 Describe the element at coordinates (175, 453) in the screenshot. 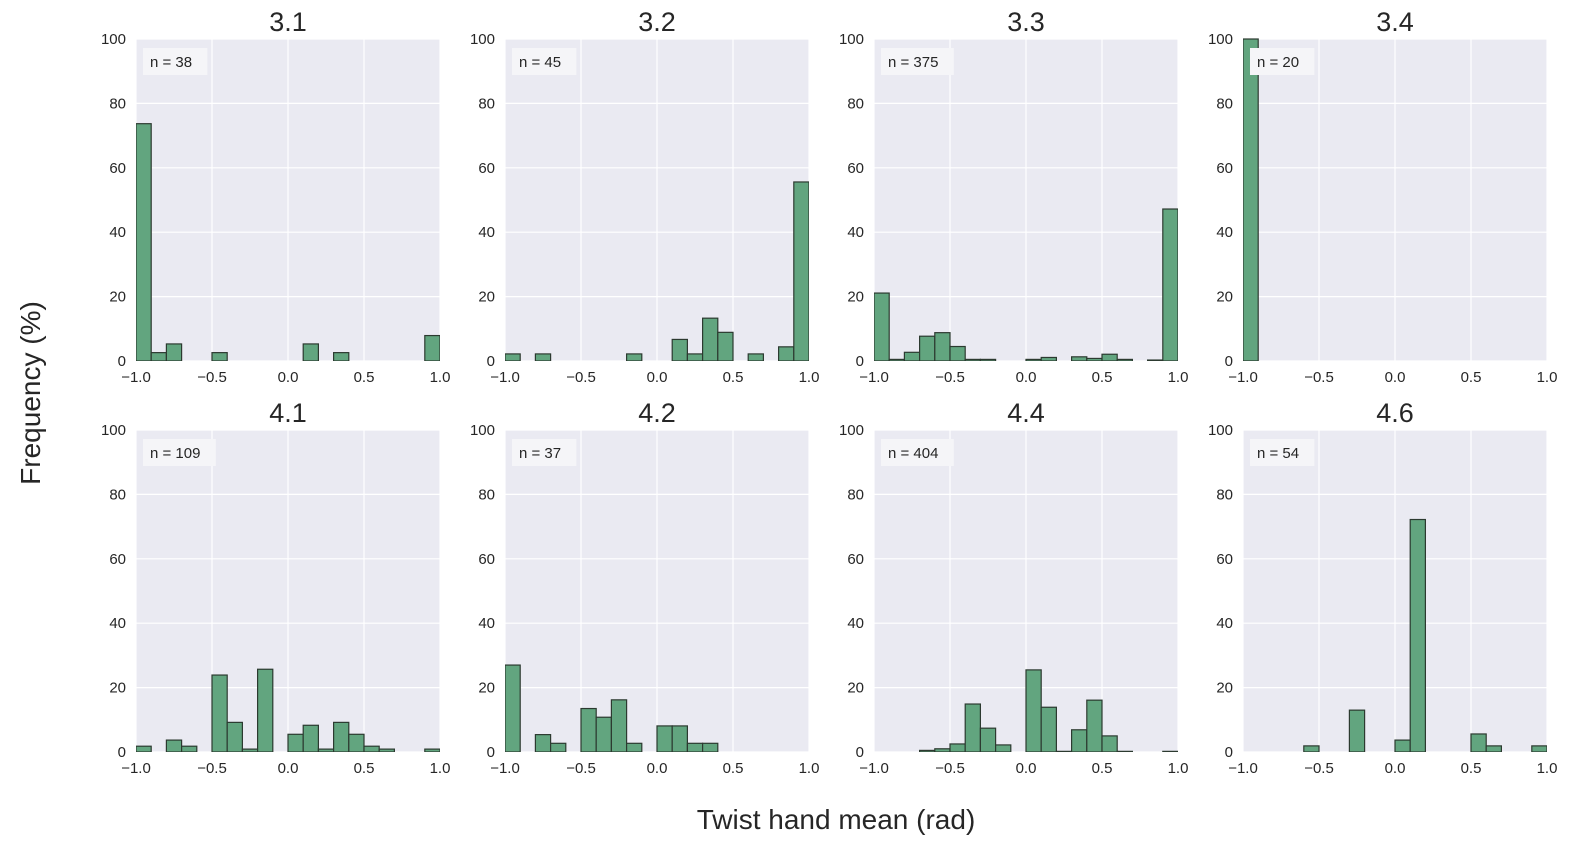

I see `sample-size-label: n = 109` at that location.